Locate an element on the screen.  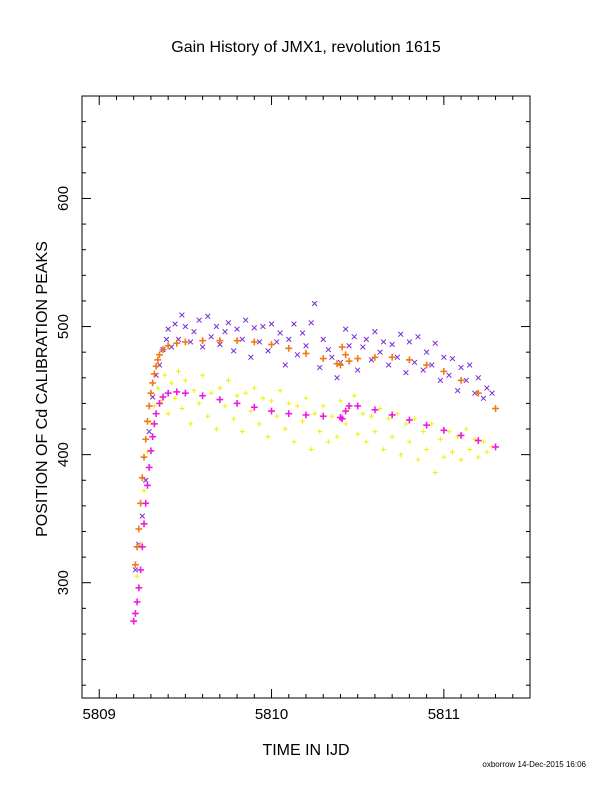
x-tick-label: 5810 is located at coordinates (271, 714).